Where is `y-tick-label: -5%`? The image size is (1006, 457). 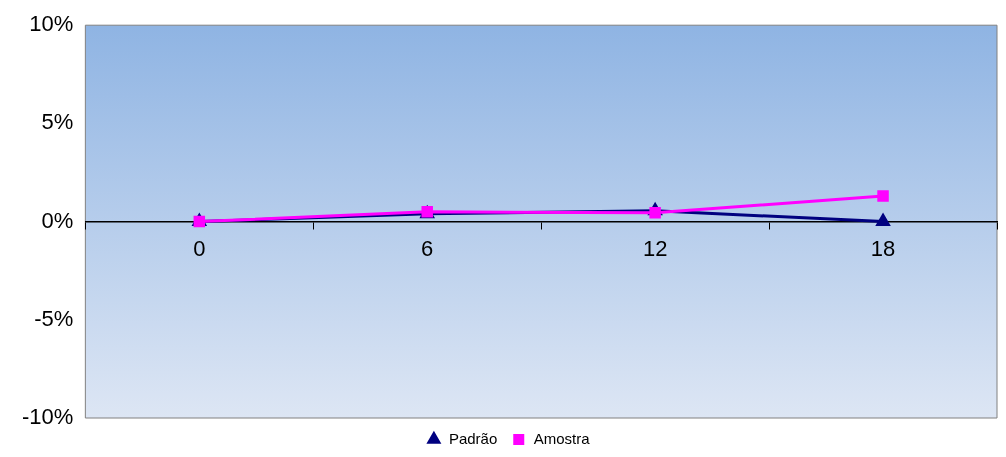 y-tick-label: -5% is located at coordinates (54, 318).